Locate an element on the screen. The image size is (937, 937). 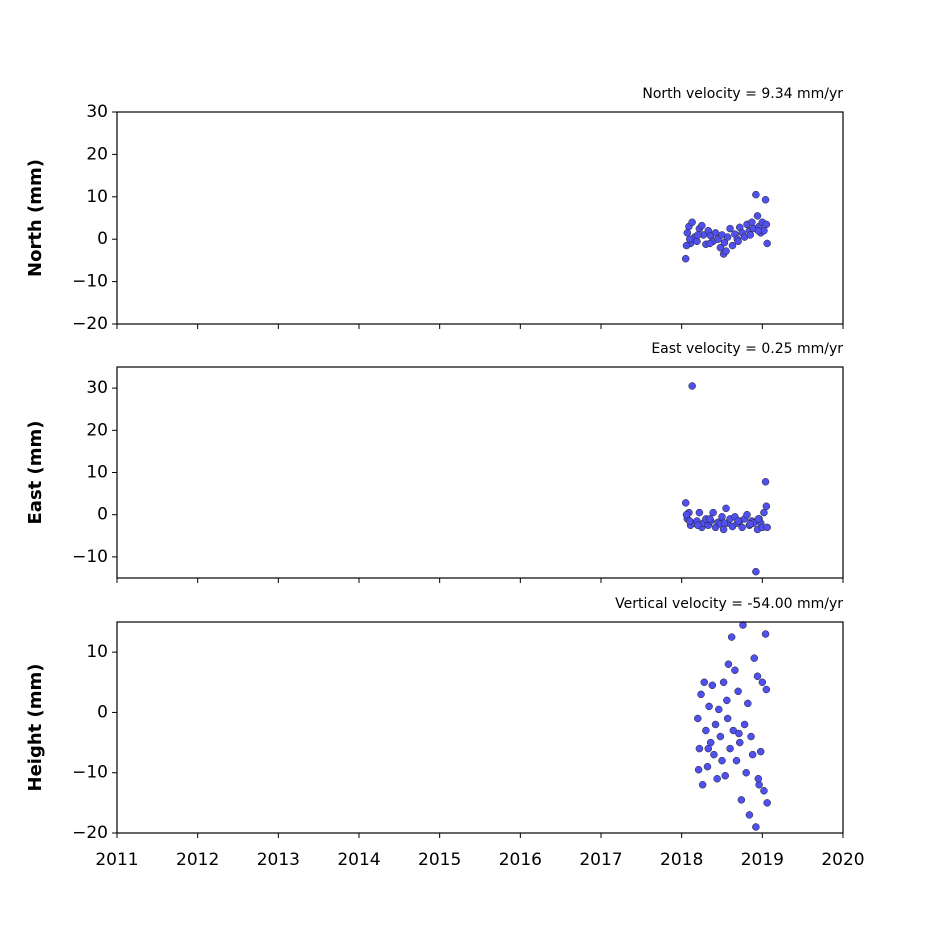
y-tick-label: −10 is located at coordinates (90, 773).